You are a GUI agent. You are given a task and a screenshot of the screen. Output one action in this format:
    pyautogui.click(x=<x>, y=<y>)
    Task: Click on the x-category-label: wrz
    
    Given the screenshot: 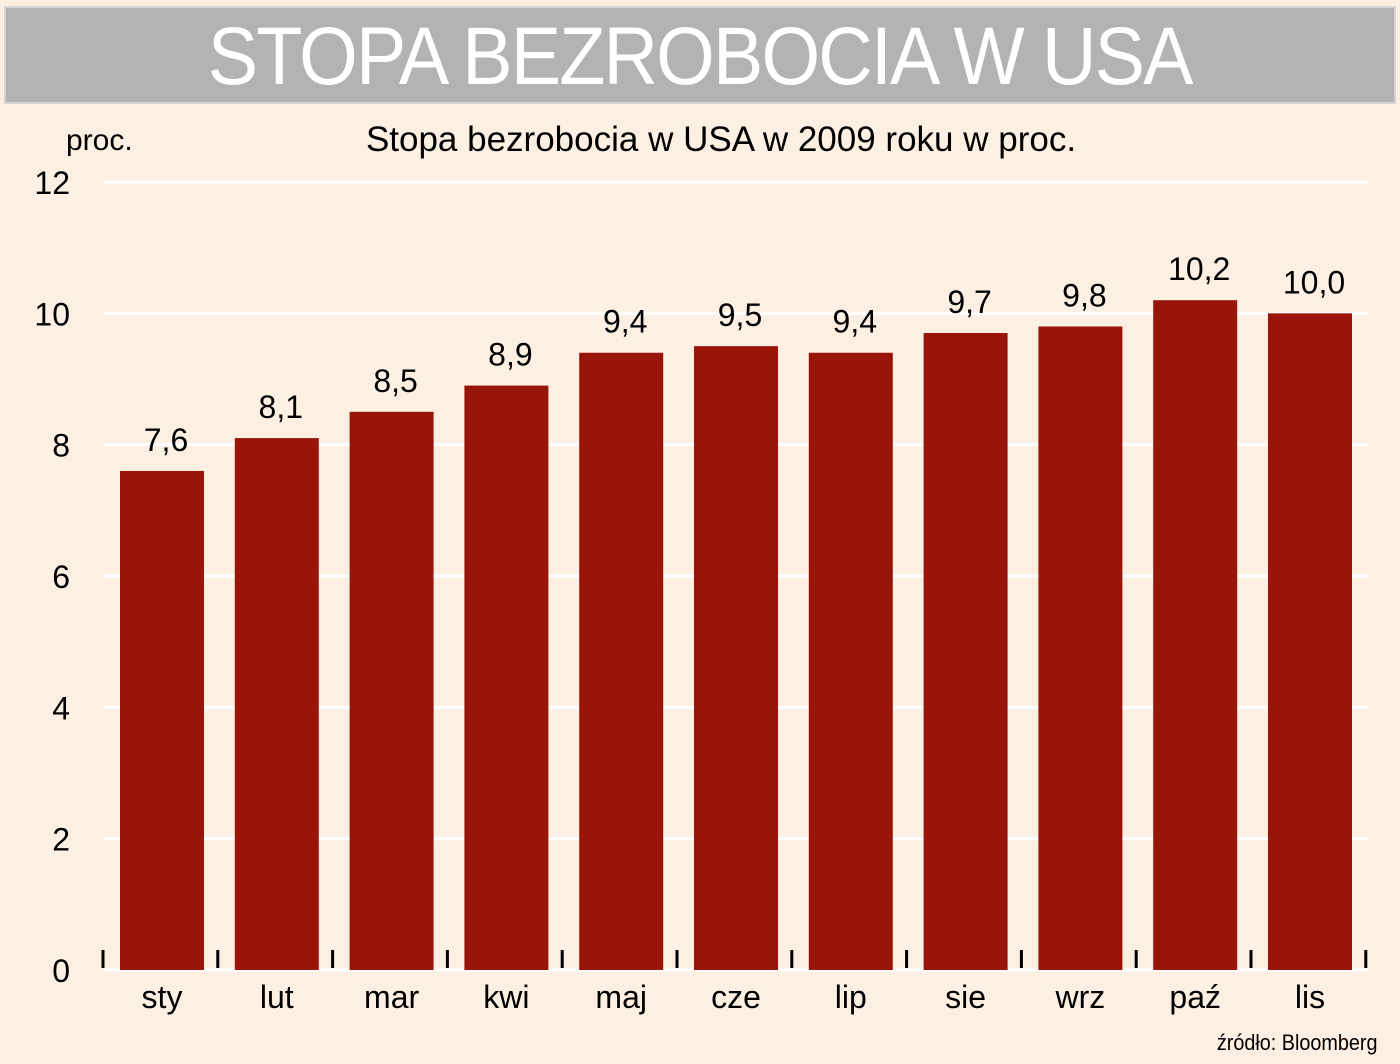 What is the action you would take?
    pyautogui.click(x=1080, y=997)
    